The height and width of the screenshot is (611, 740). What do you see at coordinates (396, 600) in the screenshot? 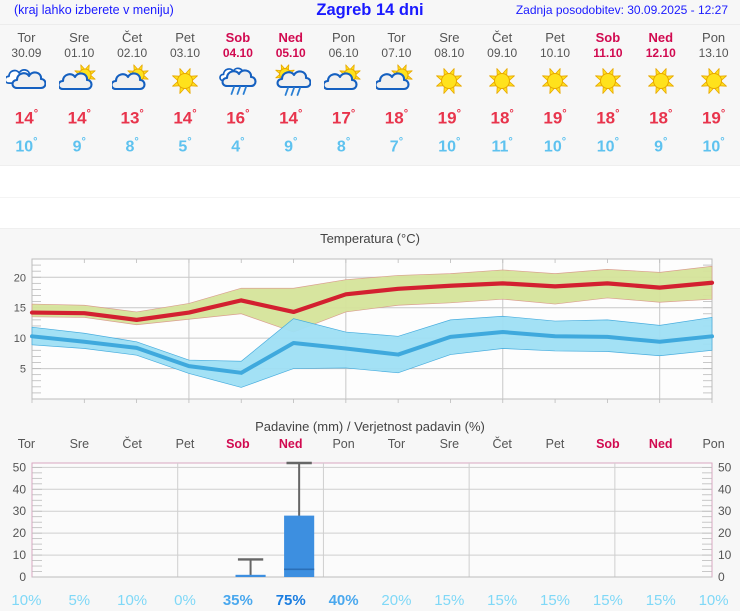
I see `precipitation-probability-label: 20%` at bounding box center [396, 600].